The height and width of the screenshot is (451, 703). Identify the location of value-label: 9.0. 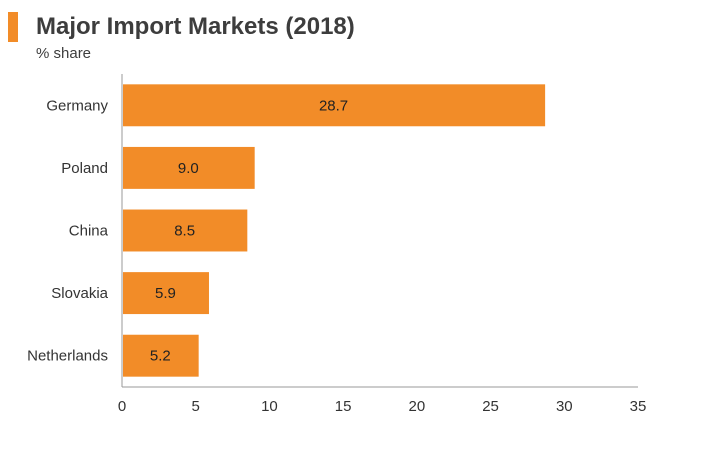
(188, 168).